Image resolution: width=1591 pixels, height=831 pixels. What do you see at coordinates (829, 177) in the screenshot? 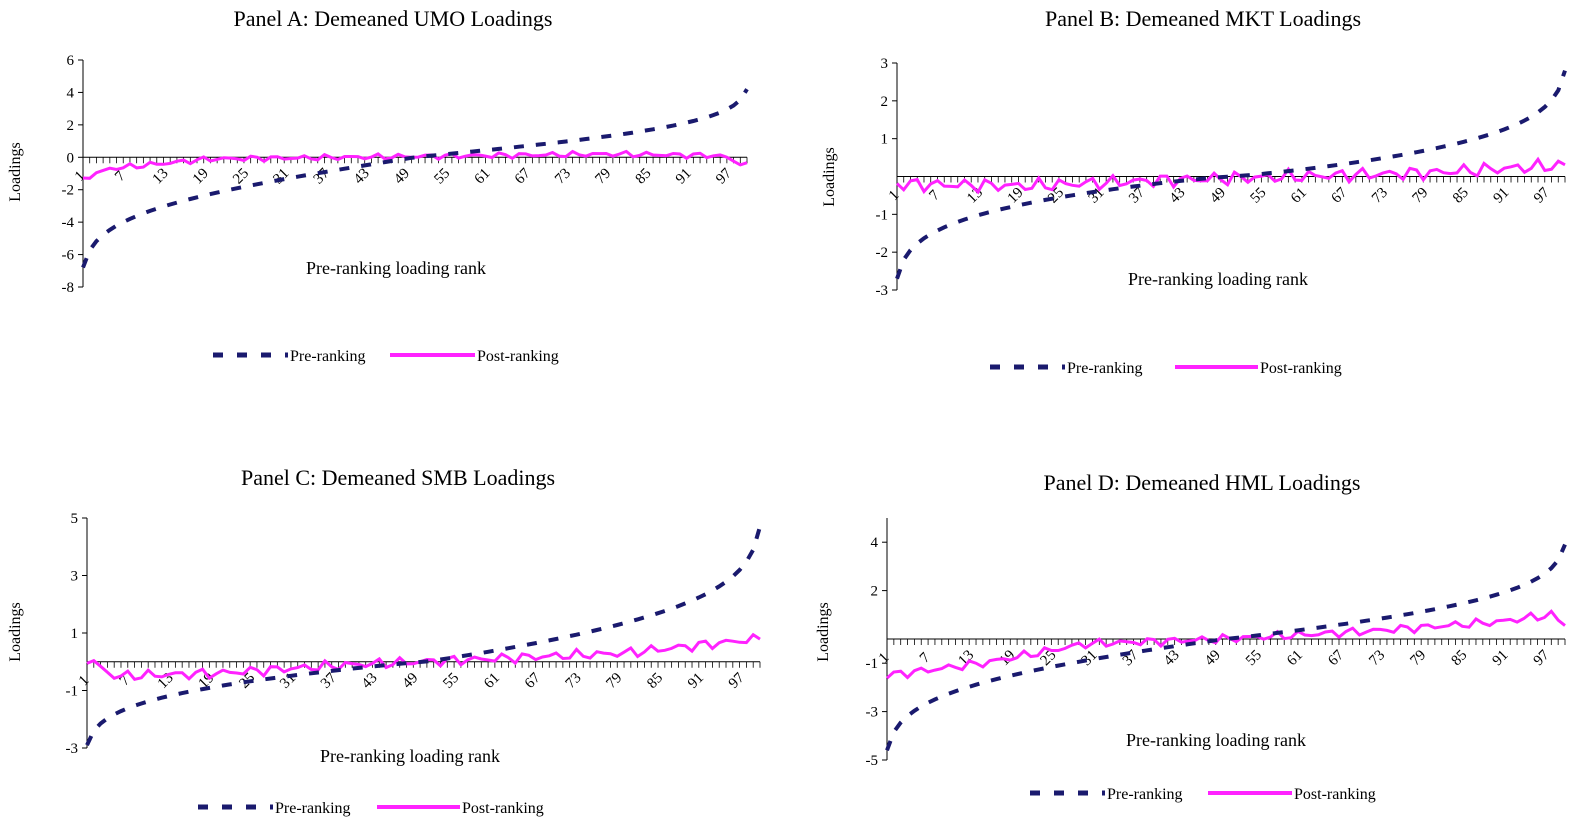
I see `panel-b-y-axis-label: Loadings` at bounding box center [829, 177].